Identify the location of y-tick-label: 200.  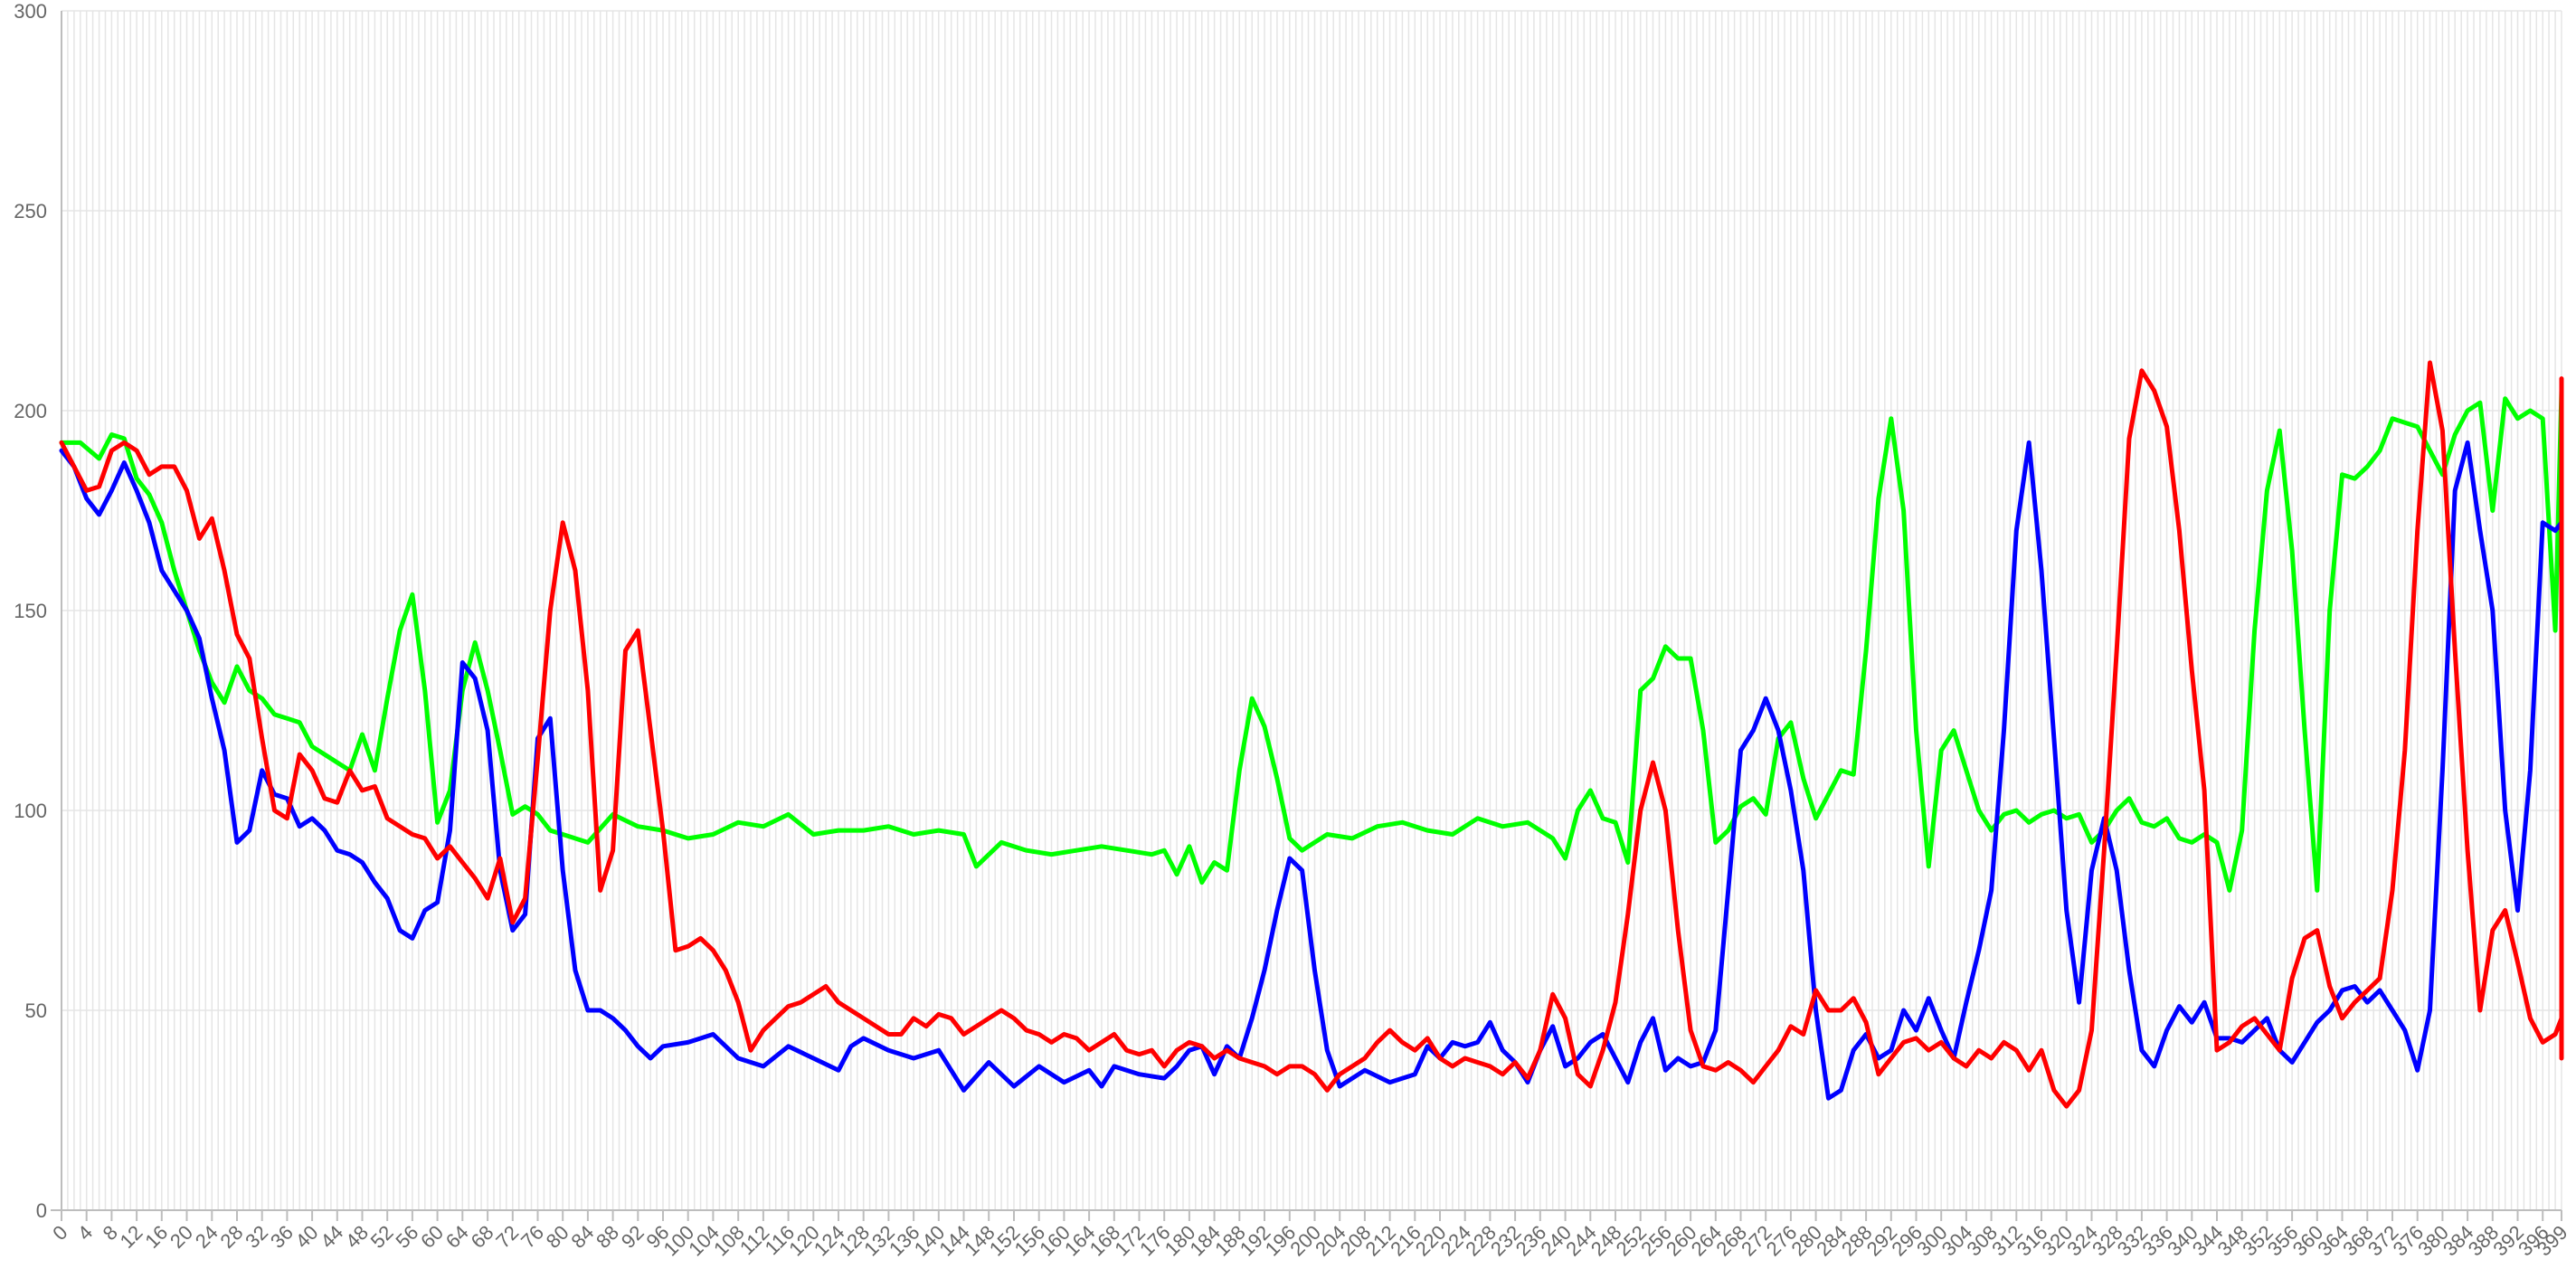
(31, 411).